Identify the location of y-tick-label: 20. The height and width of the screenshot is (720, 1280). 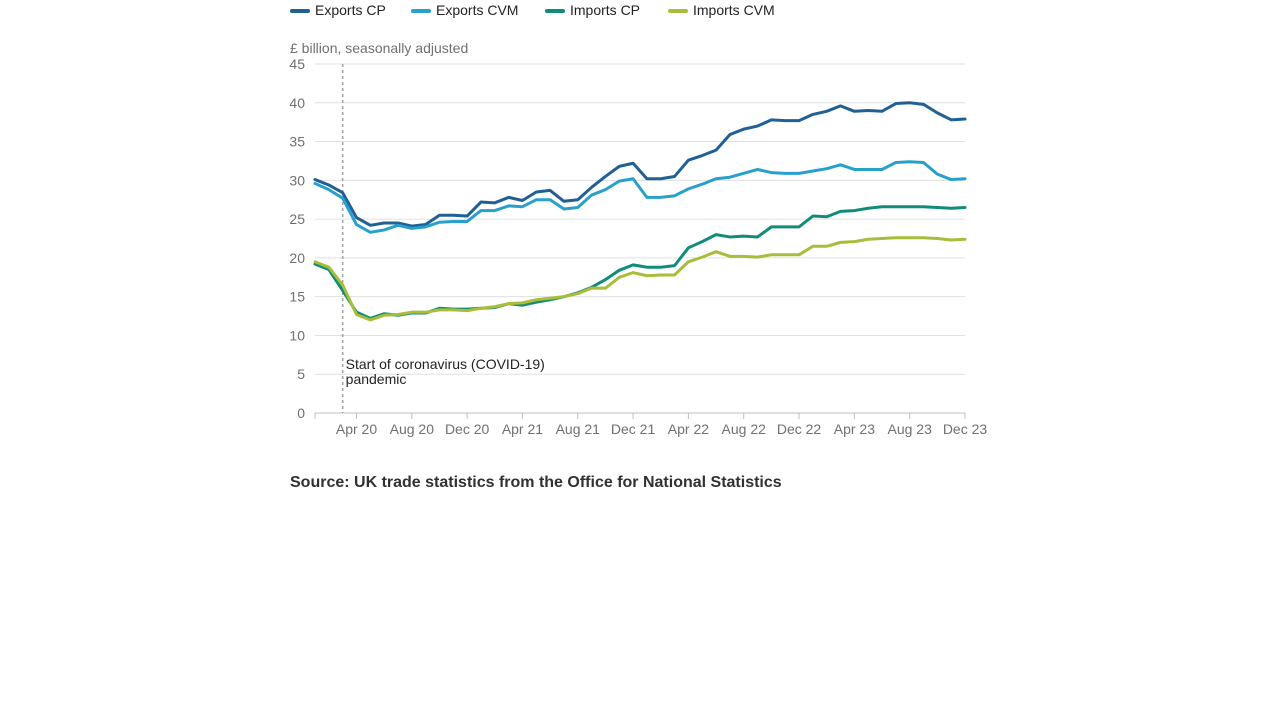
(297, 258).